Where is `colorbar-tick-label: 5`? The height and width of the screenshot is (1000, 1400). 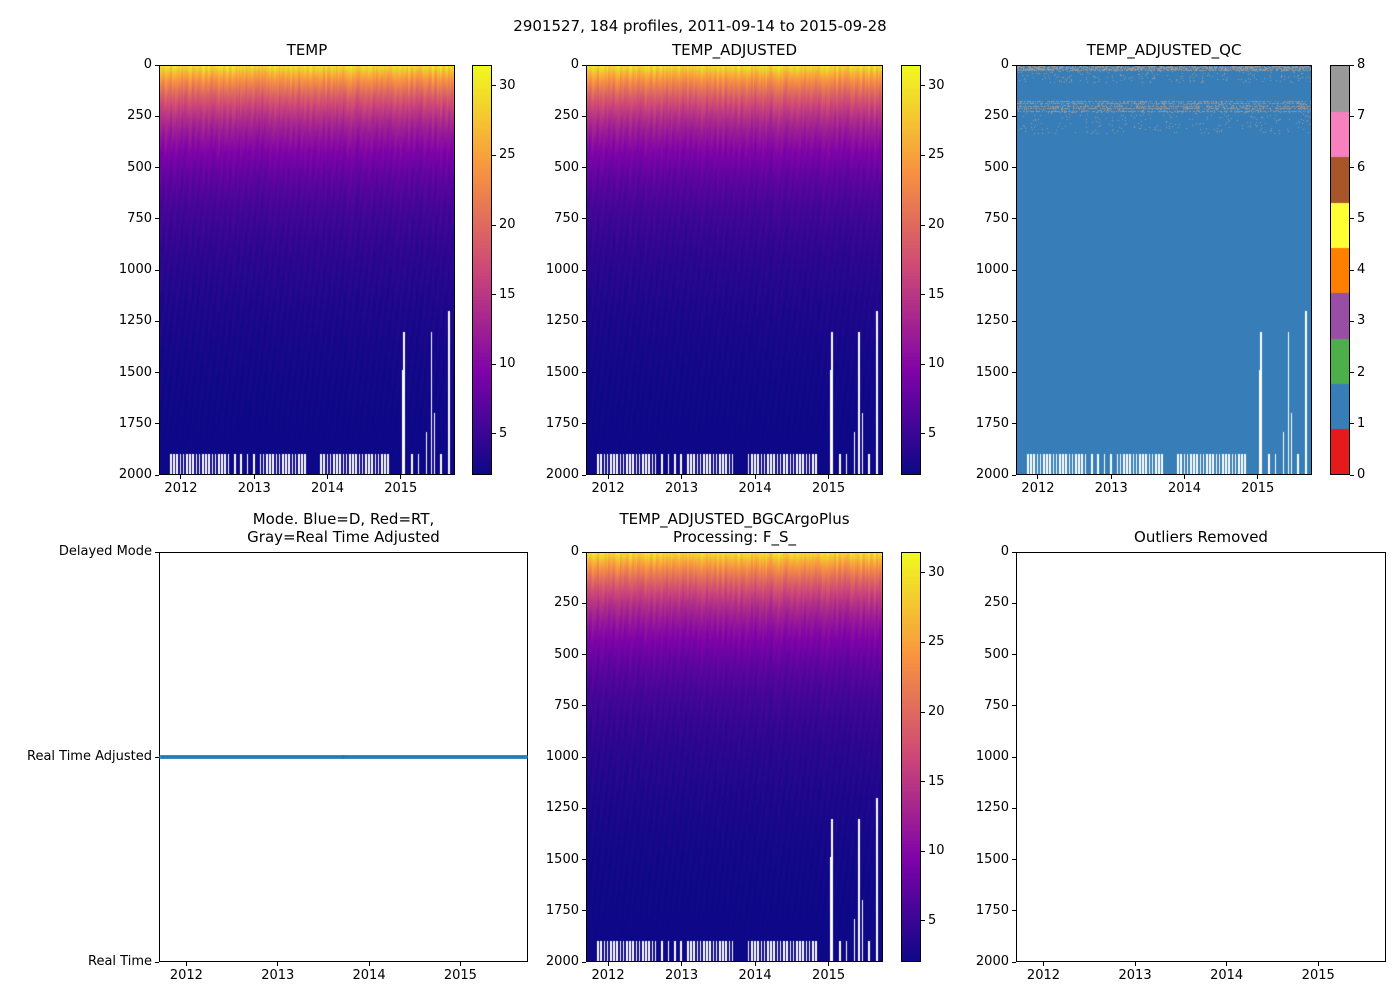
colorbar-tick-label: 5 is located at coordinates (932, 433).